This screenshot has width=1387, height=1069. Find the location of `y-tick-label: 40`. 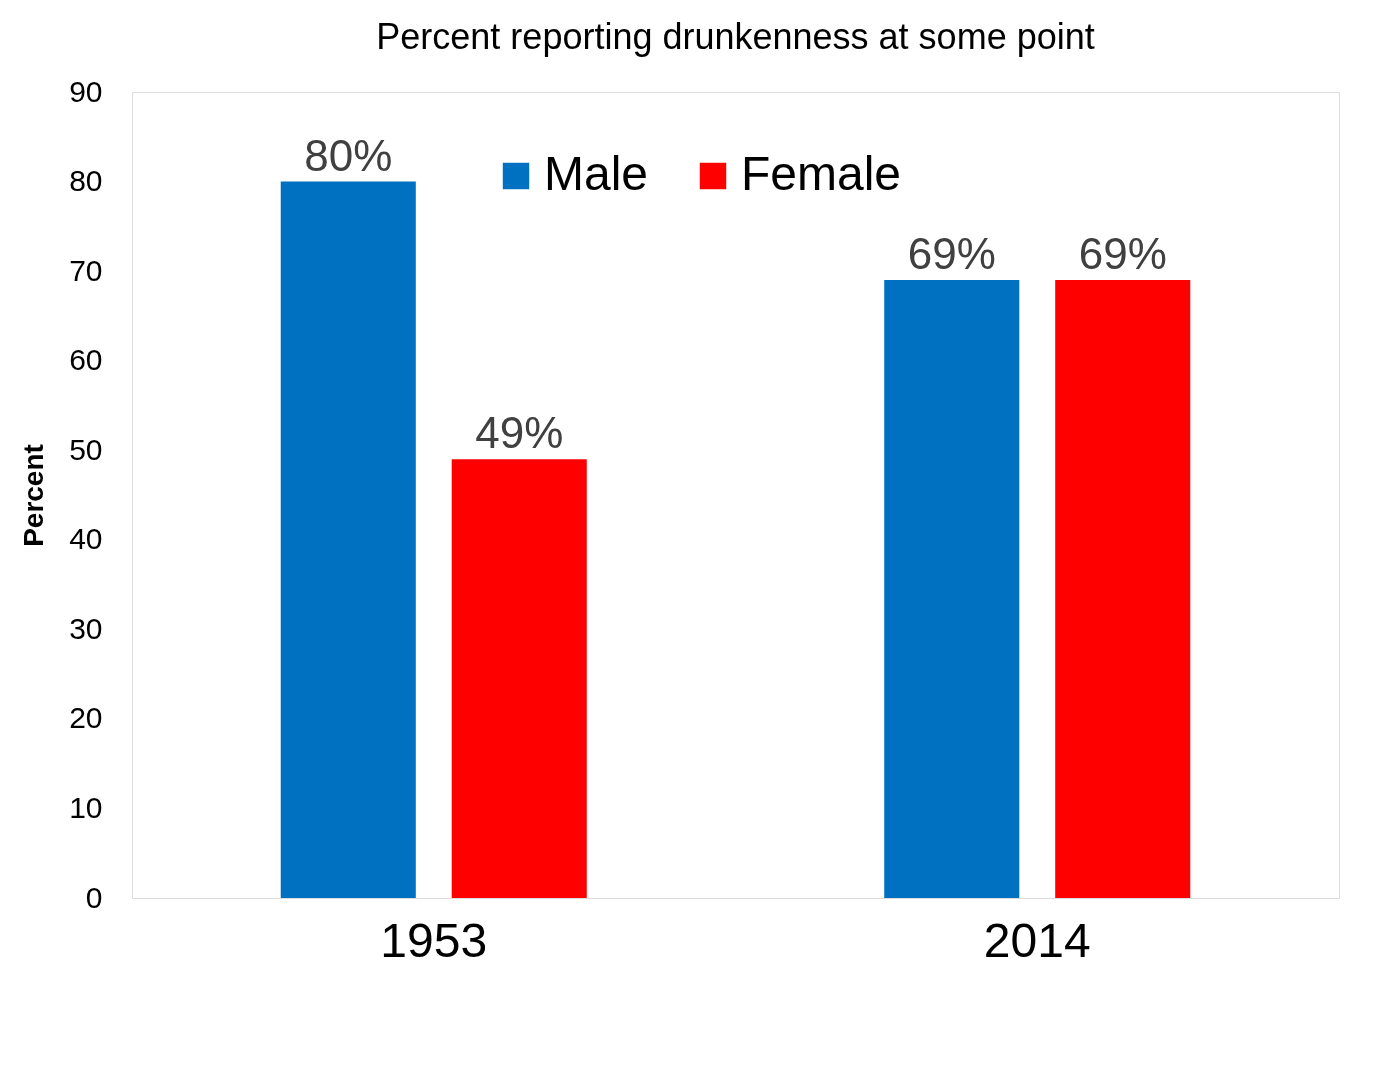

y-tick-label: 40 is located at coordinates (86, 539).